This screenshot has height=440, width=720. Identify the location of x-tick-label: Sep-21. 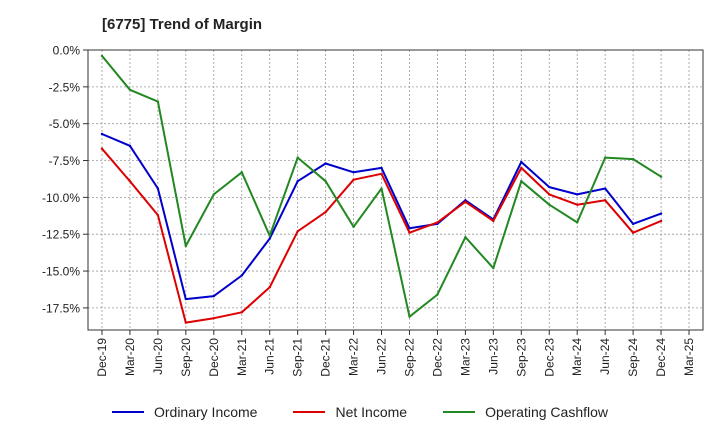
(298, 357).